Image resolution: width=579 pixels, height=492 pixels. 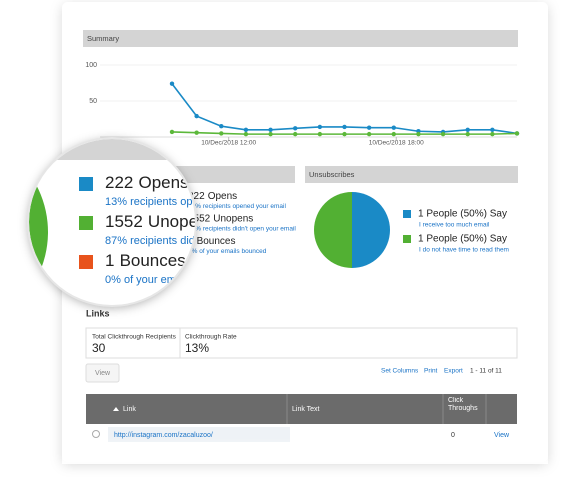 What do you see at coordinates (211, 337) in the screenshot?
I see `stat-label: Clickthrough Rate` at bounding box center [211, 337].